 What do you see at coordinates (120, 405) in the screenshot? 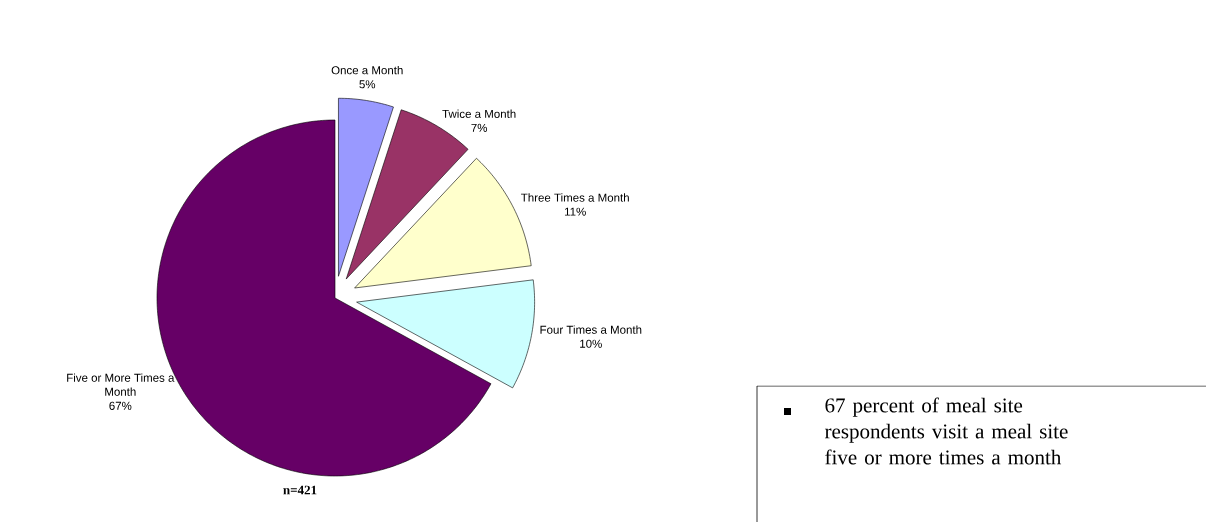
I see `data-label: 67%` at bounding box center [120, 405].